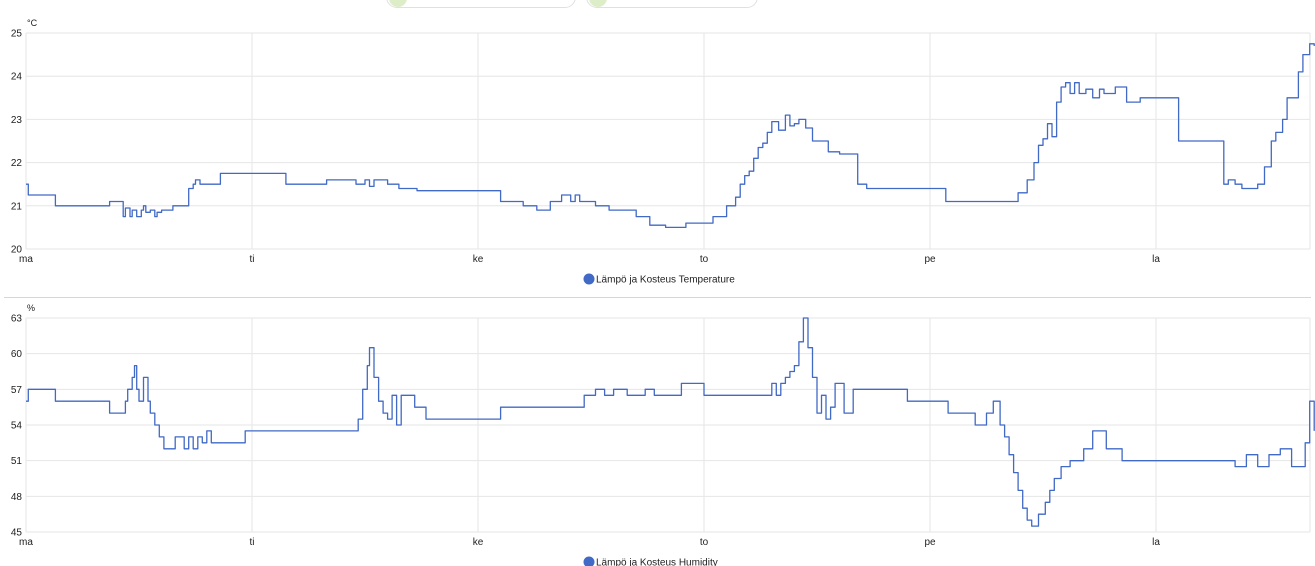 The height and width of the screenshot is (566, 1315). Describe the element at coordinates (32, 23) in the screenshot. I see `y-axis-unit: °C` at that location.